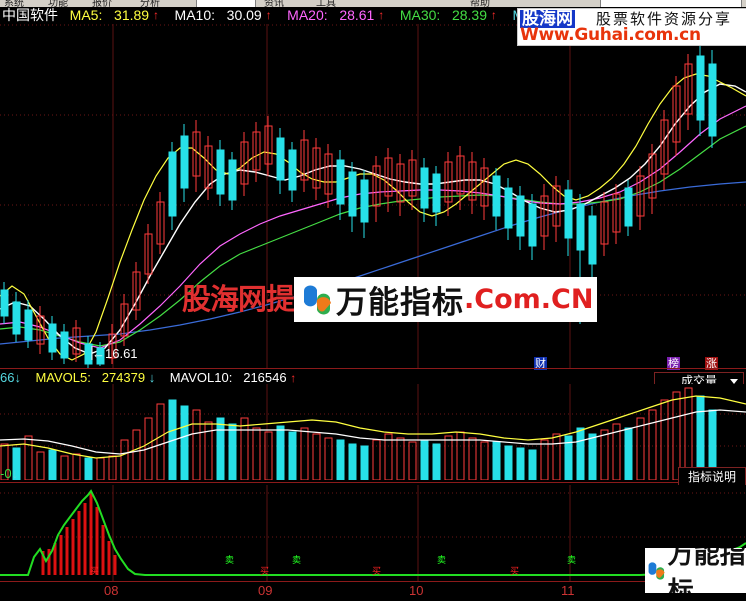 The height and width of the screenshot is (601, 746). What do you see at coordinates (123, 377) in the screenshot?
I see `mavol5-value: 274379` at bounding box center [123, 377].